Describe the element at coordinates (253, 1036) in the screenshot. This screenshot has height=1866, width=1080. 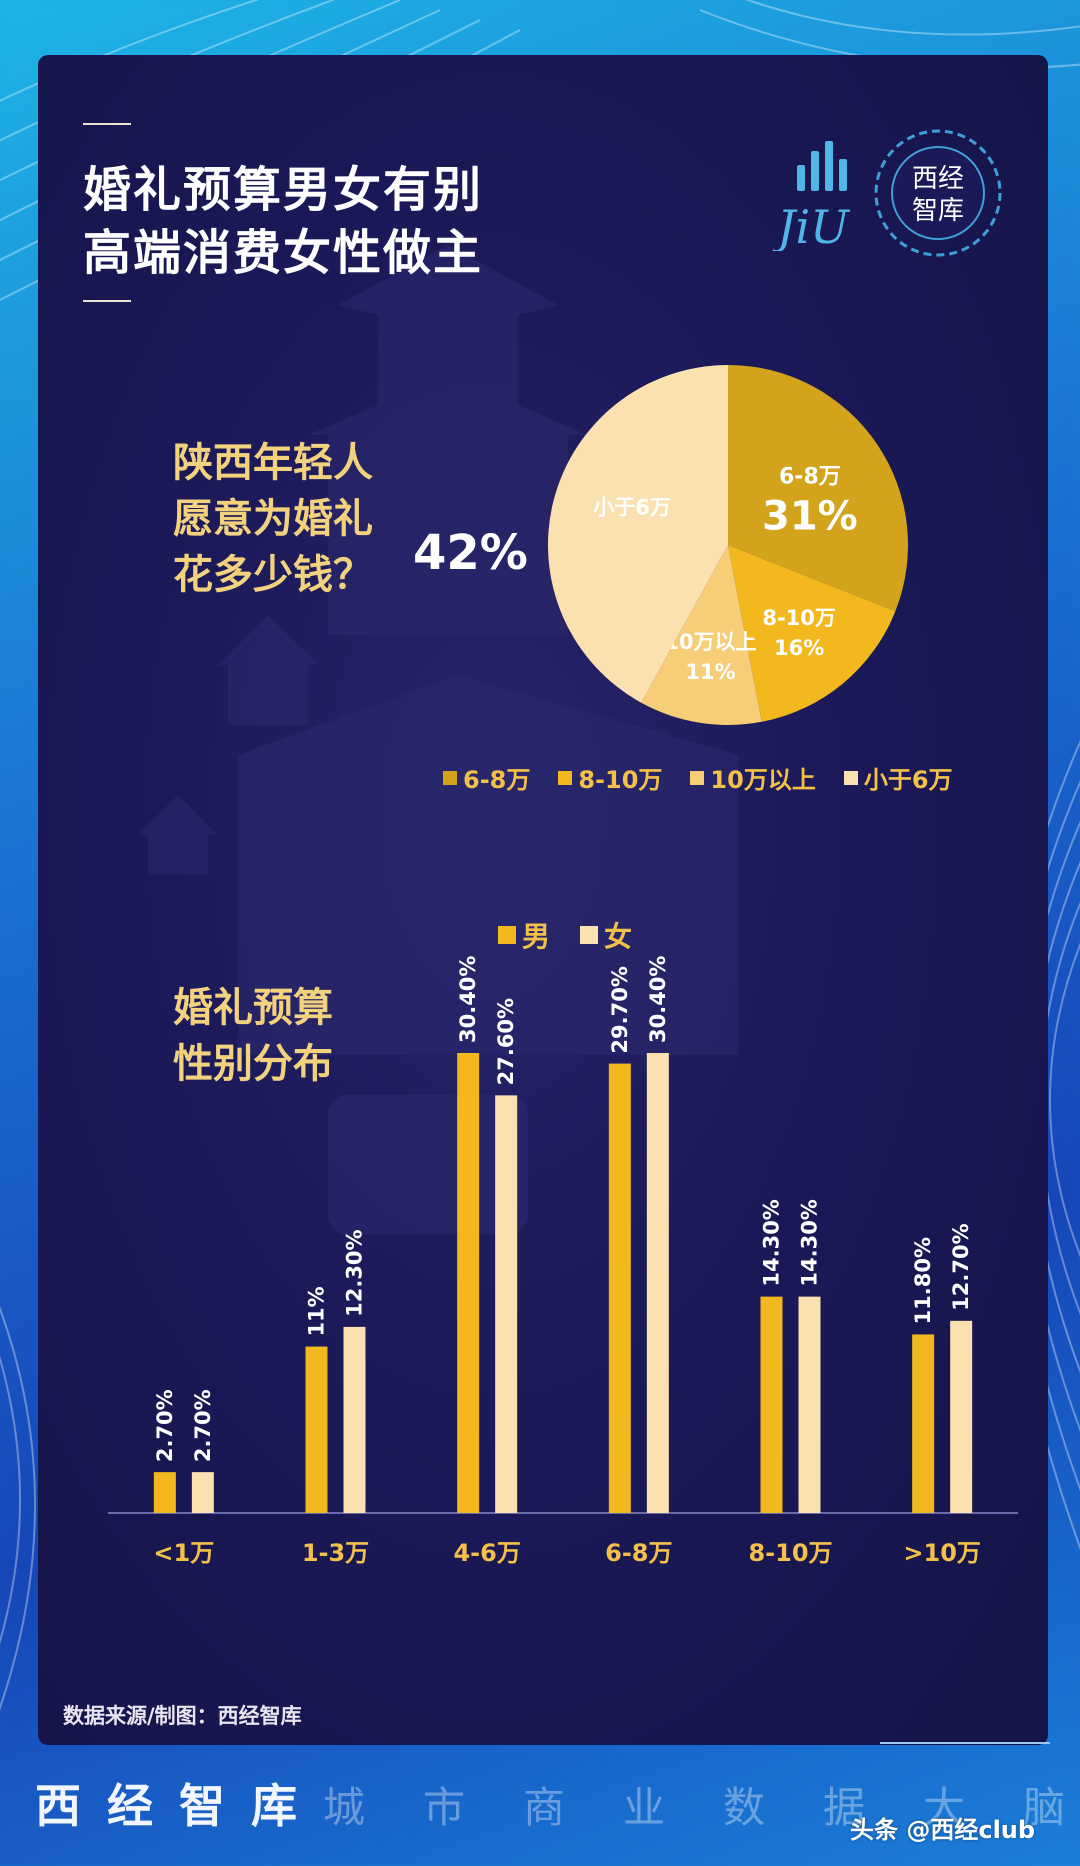
I see `bar-question: 婚礼预算 性别分布` at that location.